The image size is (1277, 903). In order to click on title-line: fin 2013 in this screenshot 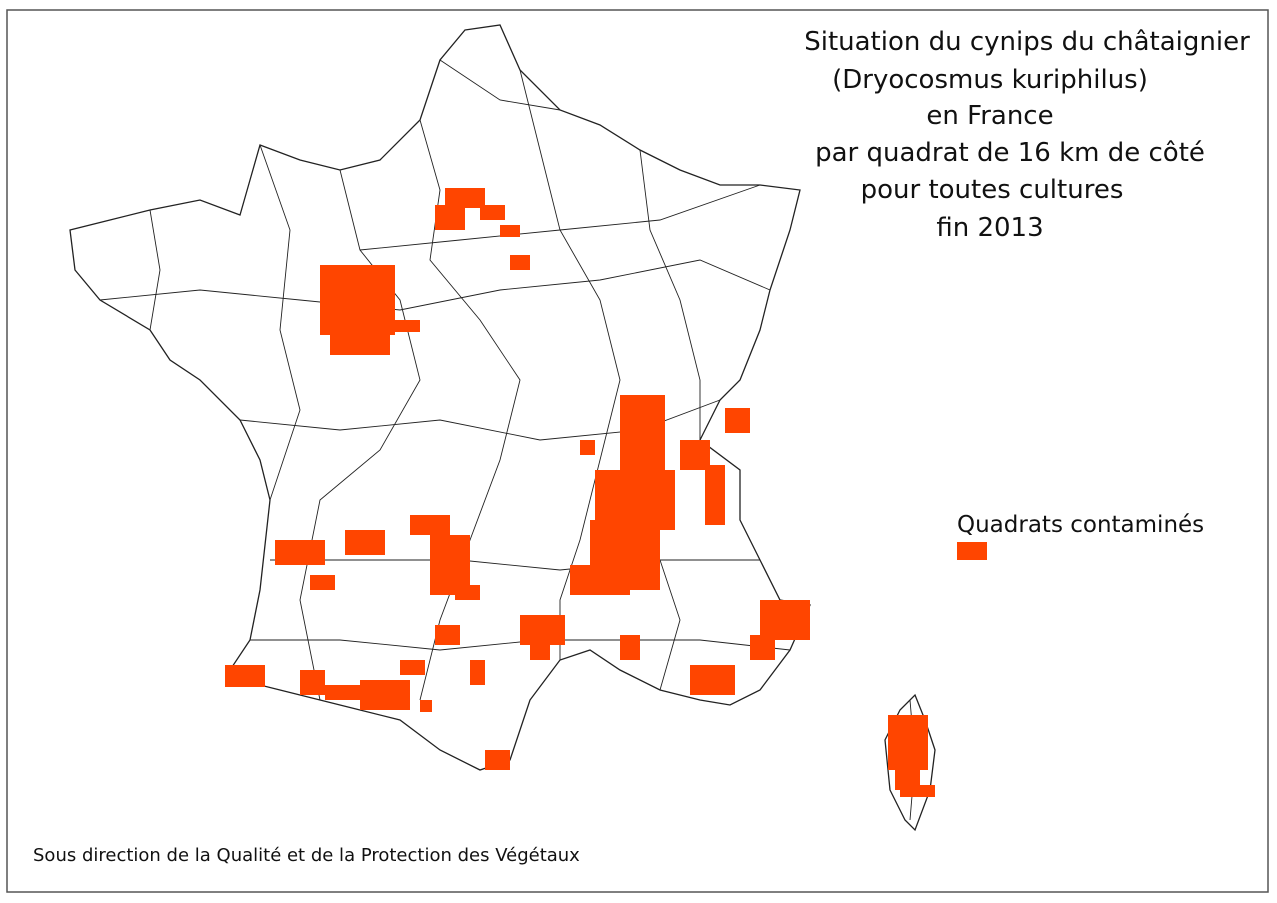, I will do `click(989, 228)`.